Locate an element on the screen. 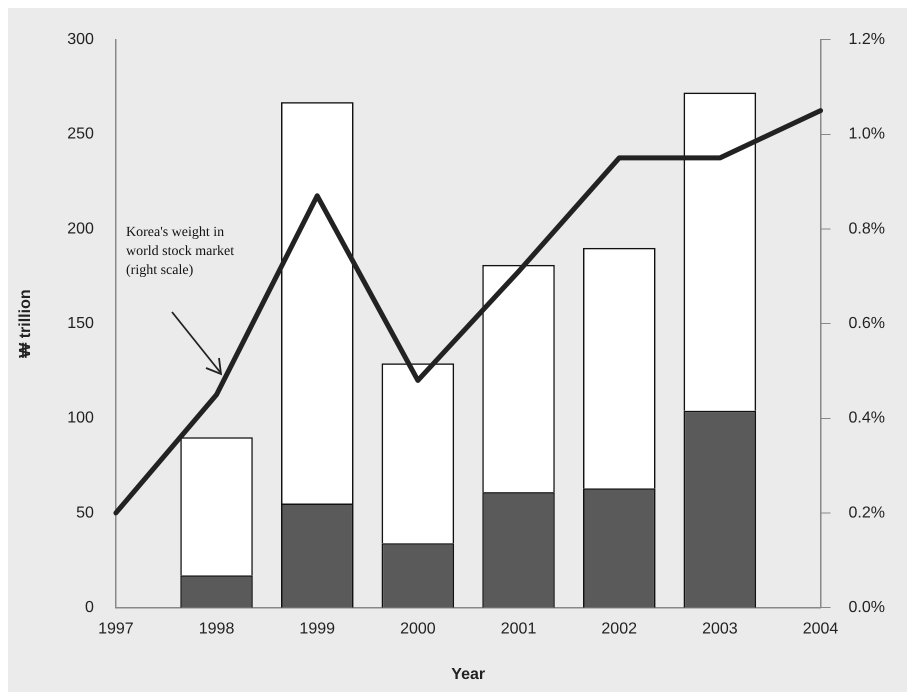 The height and width of the screenshot is (700, 915). x-tick-label: 1998 is located at coordinates (216, 629).